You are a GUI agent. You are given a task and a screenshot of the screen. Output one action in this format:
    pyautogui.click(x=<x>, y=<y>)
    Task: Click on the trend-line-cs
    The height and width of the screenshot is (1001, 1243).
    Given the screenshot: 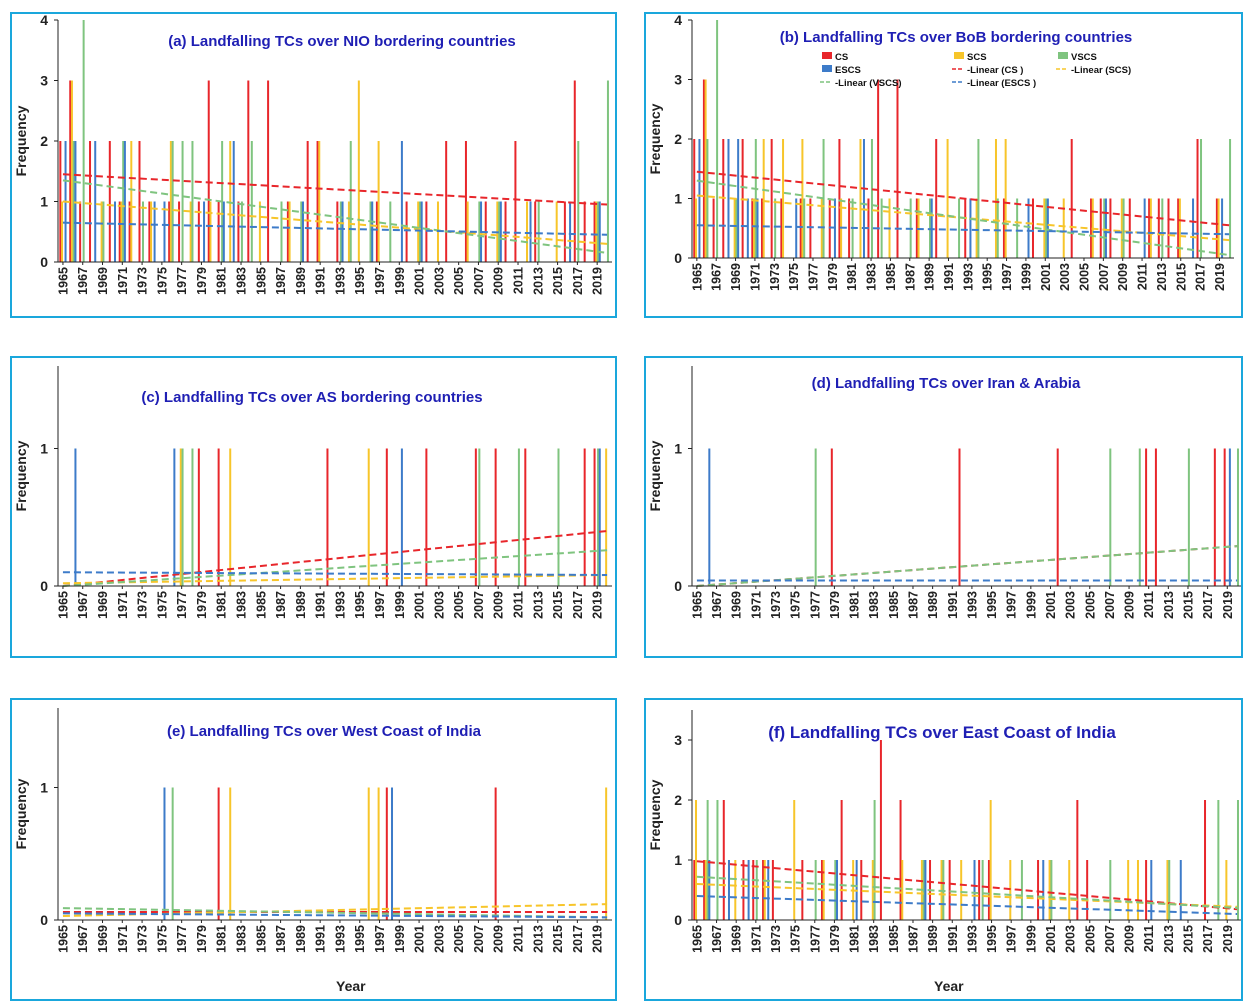 What is the action you would take?
    pyautogui.click(x=963, y=198)
    